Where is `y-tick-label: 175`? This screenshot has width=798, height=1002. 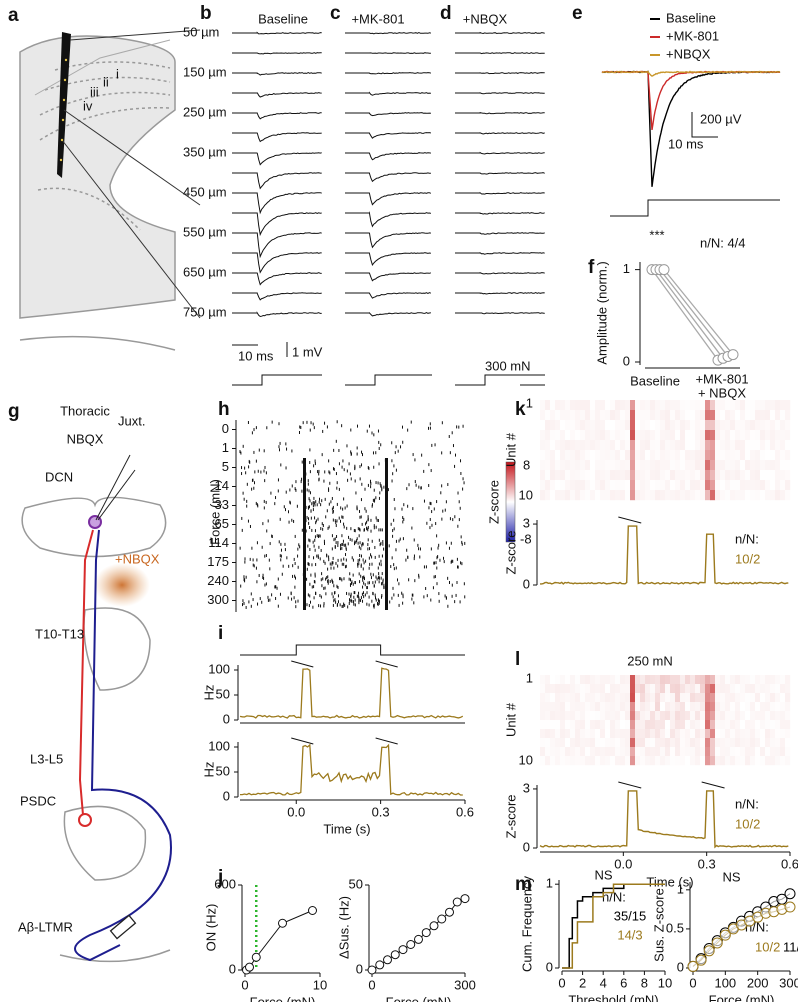
y-tick-label: 175 is located at coordinates (218, 561).